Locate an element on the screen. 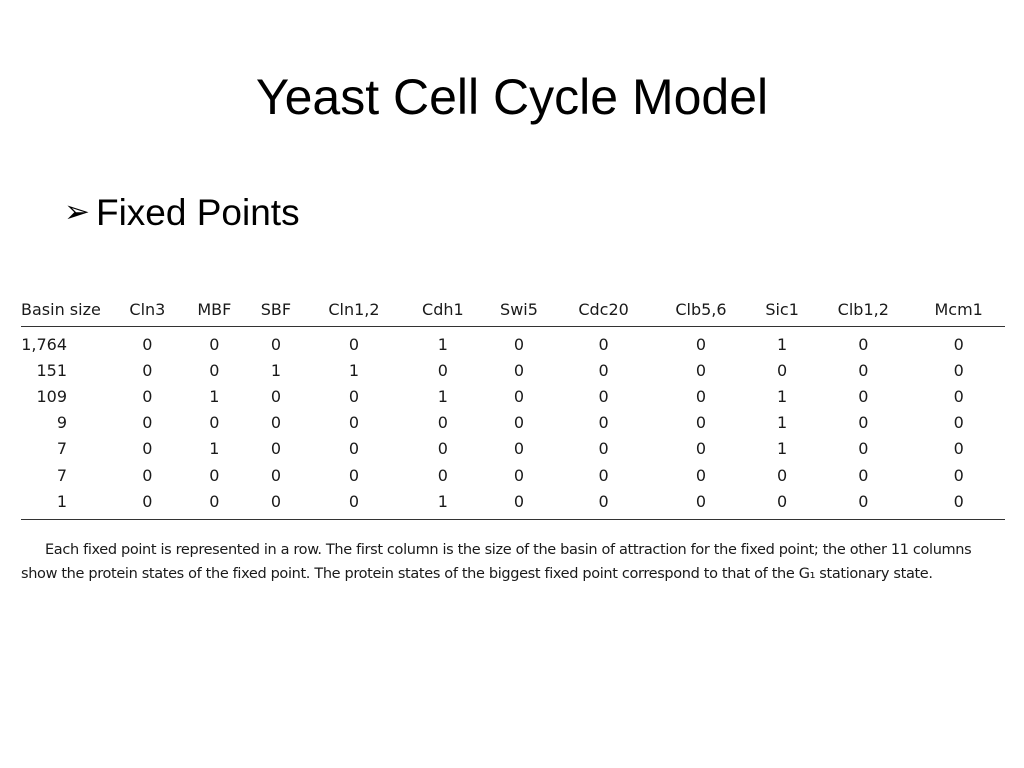 This screenshot has width=1024, height=768. bullet-item-fixed-points: ➢ Fixed Points is located at coordinates (182, 213).